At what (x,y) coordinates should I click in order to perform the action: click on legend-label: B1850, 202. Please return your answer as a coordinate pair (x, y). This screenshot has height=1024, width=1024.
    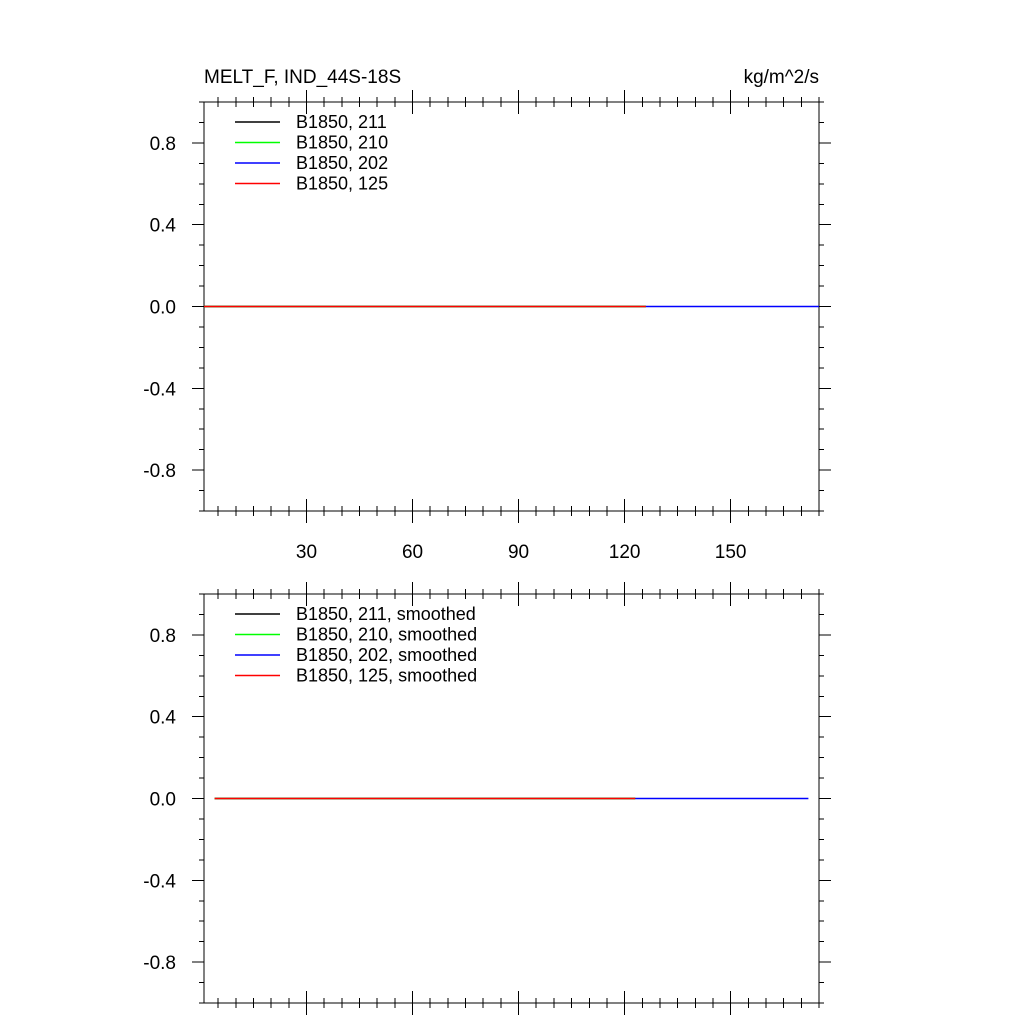
    Looking at the image, I should click on (342, 163).